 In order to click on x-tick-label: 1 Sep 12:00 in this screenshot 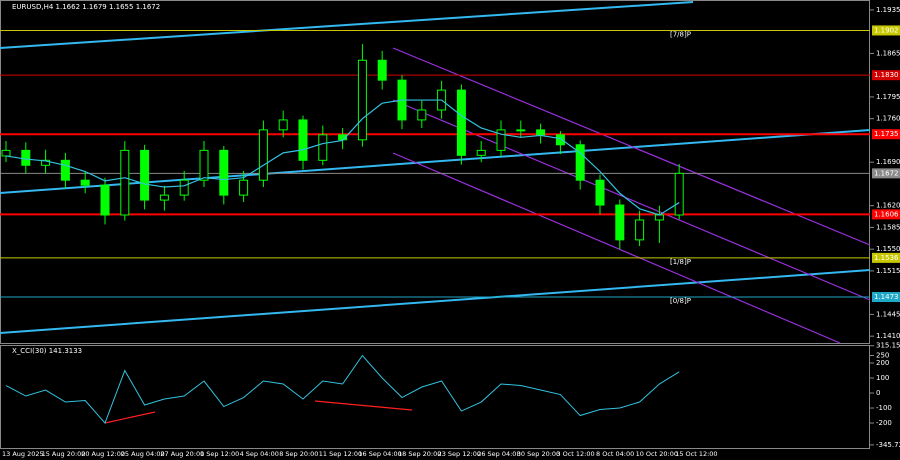, I will do `click(219, 454)`.